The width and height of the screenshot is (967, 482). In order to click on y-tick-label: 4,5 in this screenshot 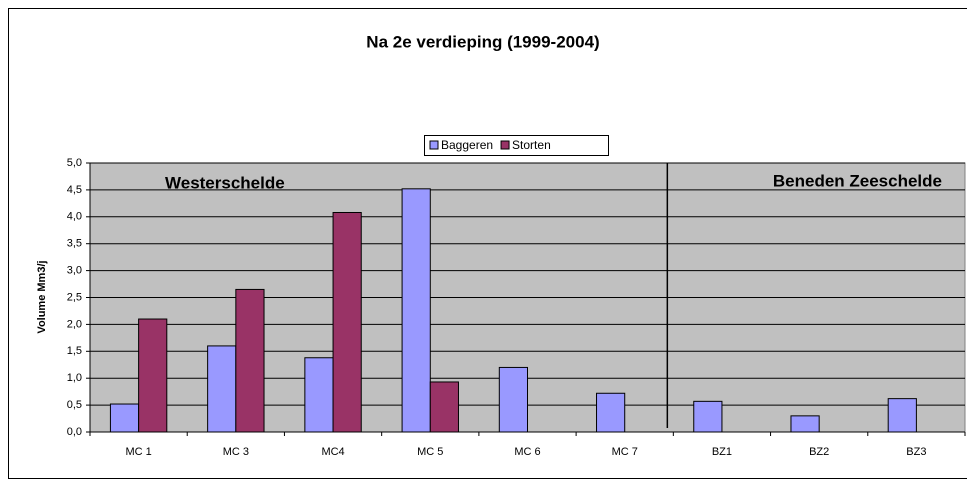, I will do `click(74, 190)`.